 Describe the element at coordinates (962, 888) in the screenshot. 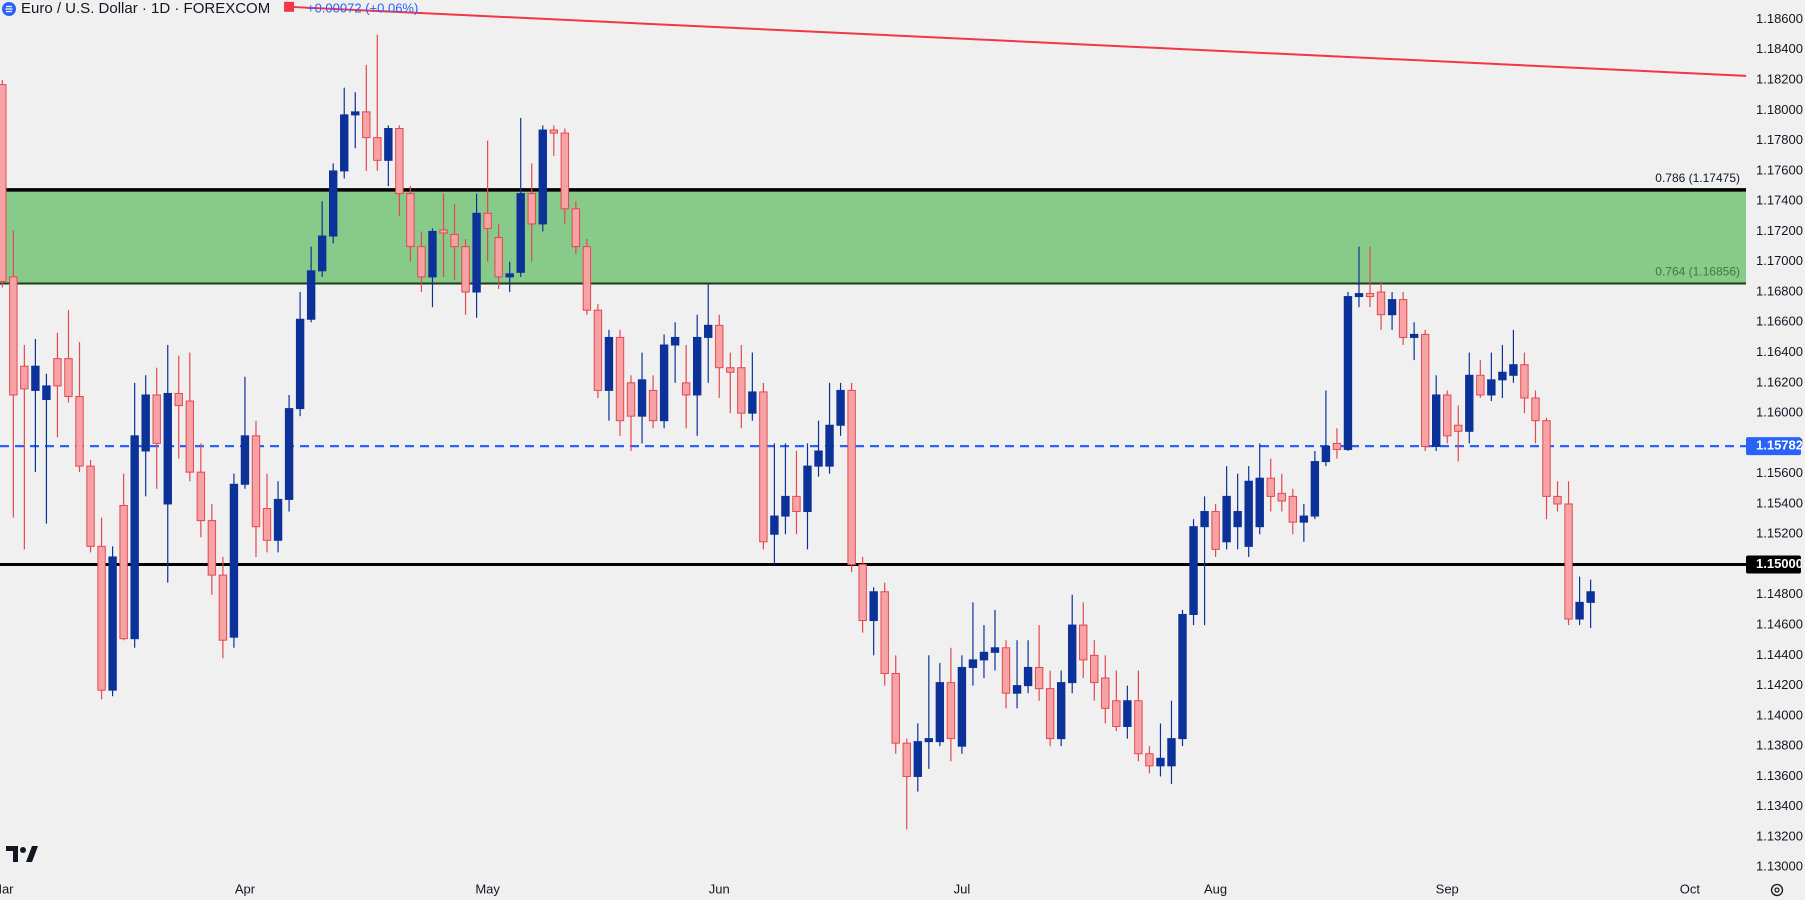

I see `x-tick-label: Jul` at that location.